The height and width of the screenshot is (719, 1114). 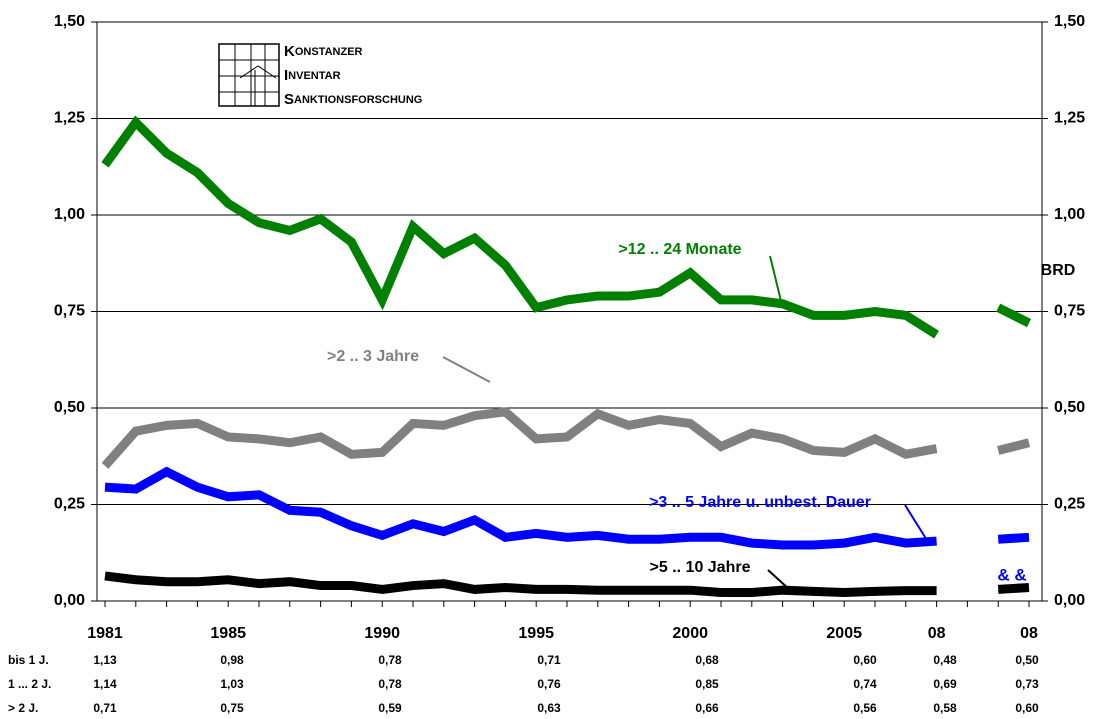 What do you see at coordinates (1069, 21) in the screenshot?
I see `y-tick-label-right: 1,50` at bounding box center [1069, 21].